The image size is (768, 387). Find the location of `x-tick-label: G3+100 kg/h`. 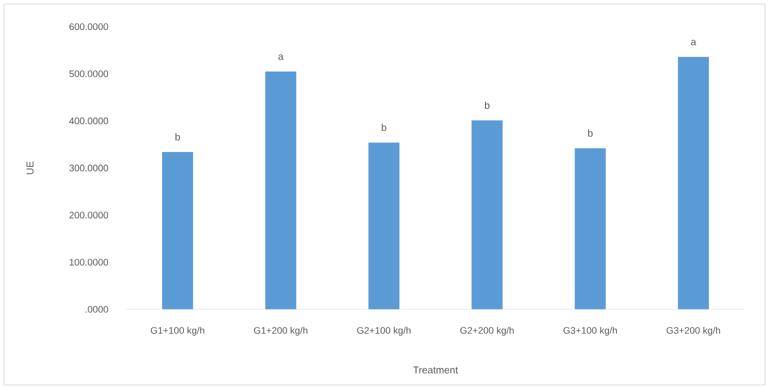

x-tick-label: G3+100 kg/h is located at coordinates (590, 331).